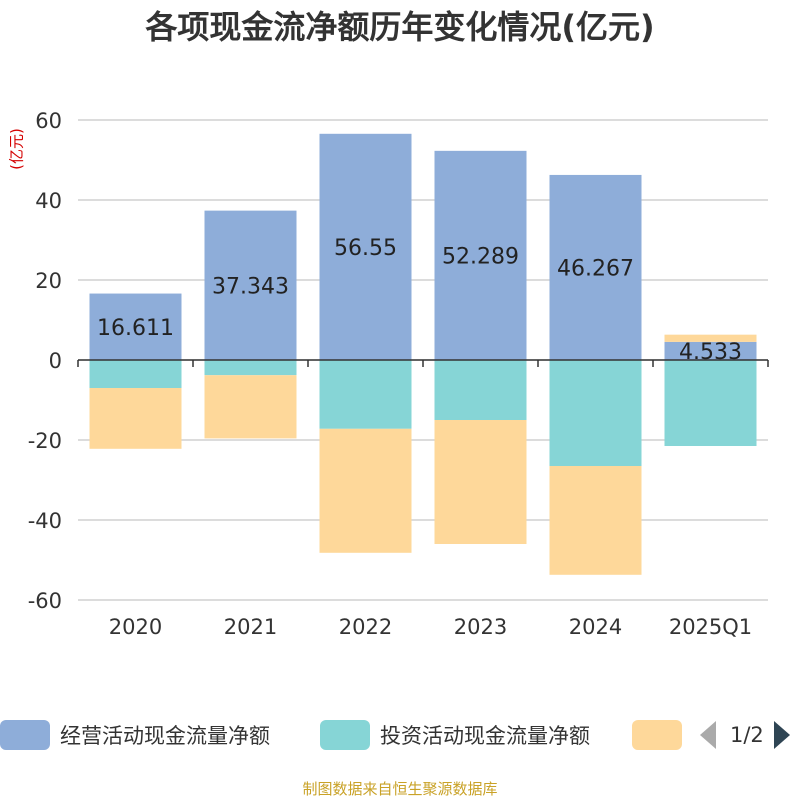 The width and height of the screenshot is (800, 800). What do you see at coordinates (400, 789) in the screenshot?
I see `data-source-note: 制图数据来自恒生聚源数据库` at bounding box center [400, 789].